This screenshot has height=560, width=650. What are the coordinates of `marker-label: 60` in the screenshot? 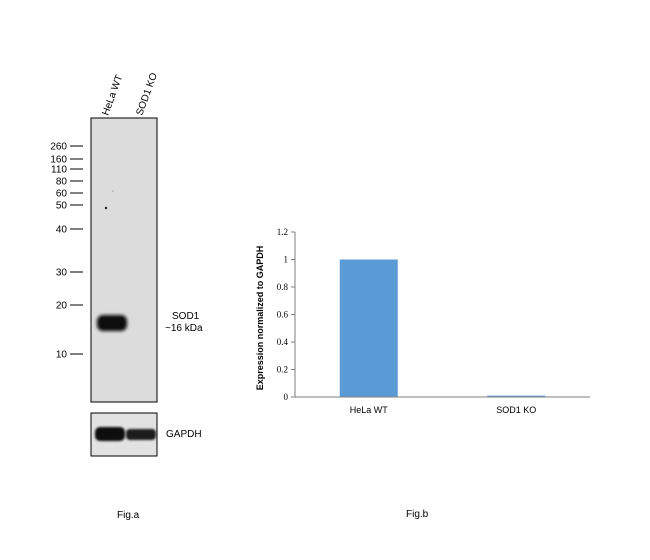 It's located at (62, 194).